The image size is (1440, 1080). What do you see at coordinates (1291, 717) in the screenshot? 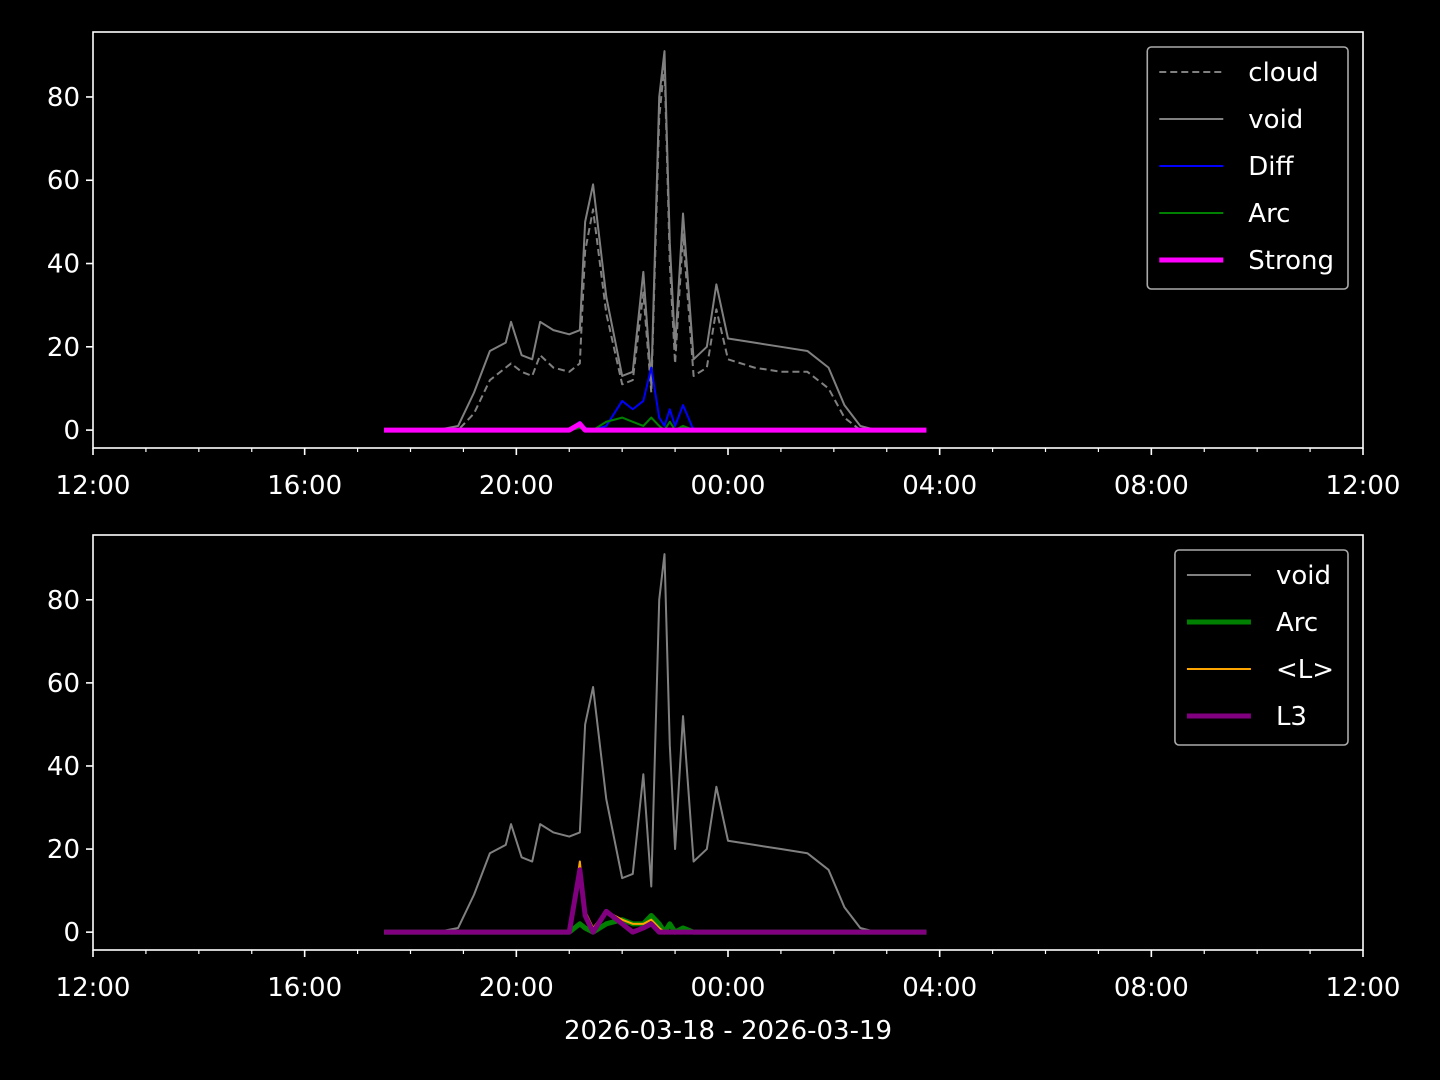
I see `legend-label: L3` at bounding box center [1291, 717].